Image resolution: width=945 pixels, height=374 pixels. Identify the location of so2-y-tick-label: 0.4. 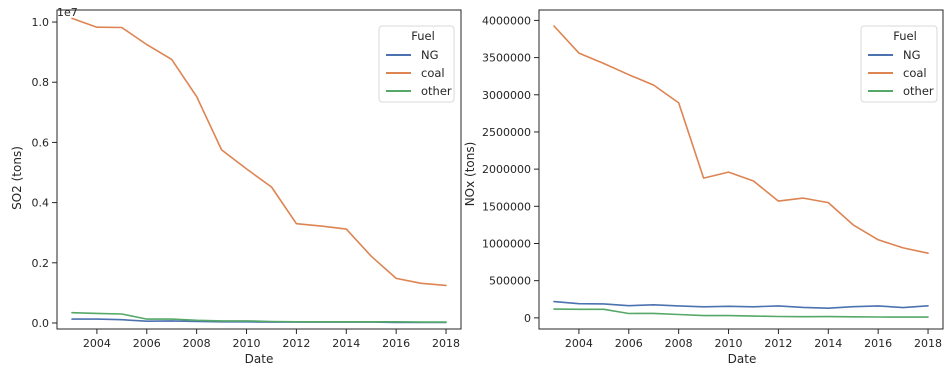
(41, 203).